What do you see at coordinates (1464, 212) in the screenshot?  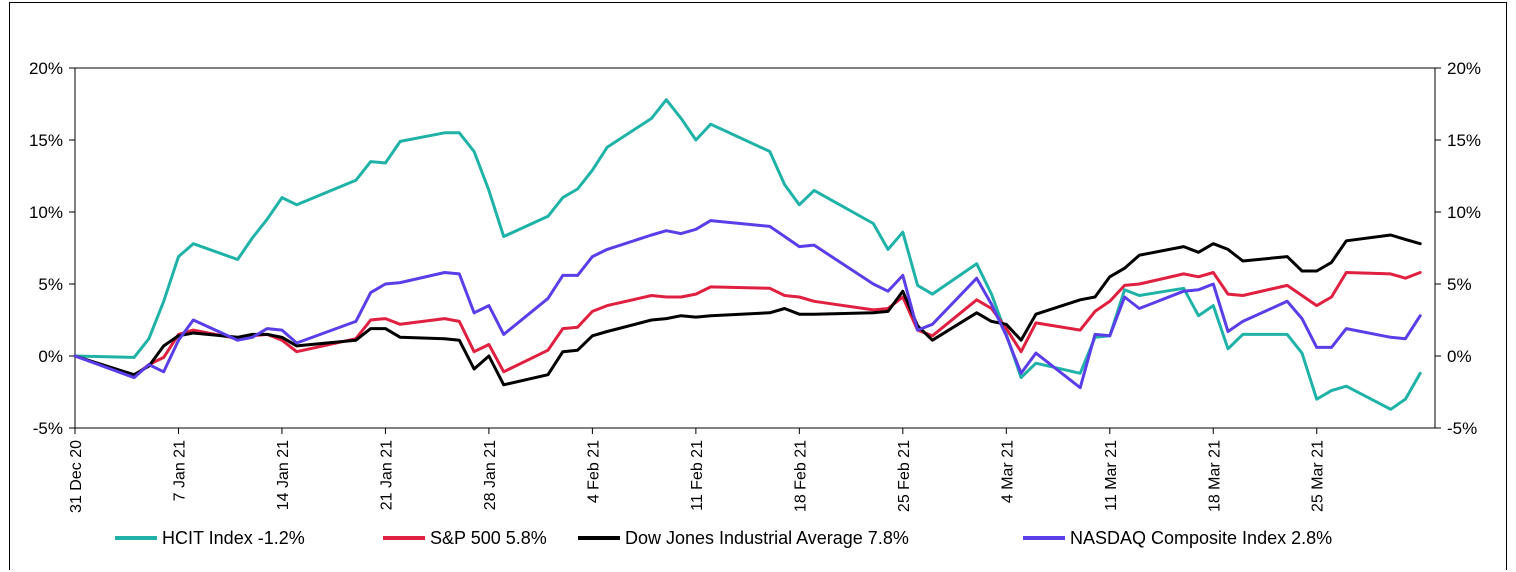 I see `y-tick-label-right: 10%` at bounding box center [1464, 212].